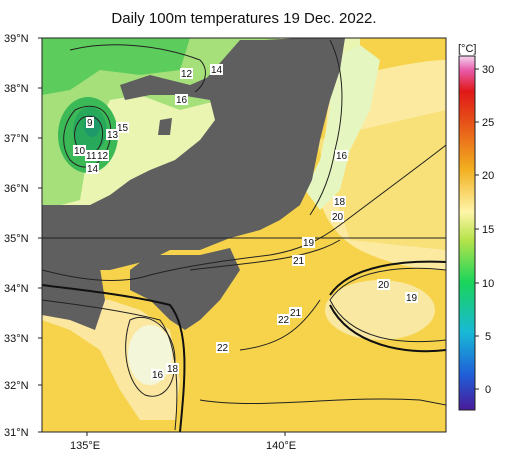 The height and width of the screenshot is (456, 508). I want to click on lat-label: 31°N, so click(16, 433).